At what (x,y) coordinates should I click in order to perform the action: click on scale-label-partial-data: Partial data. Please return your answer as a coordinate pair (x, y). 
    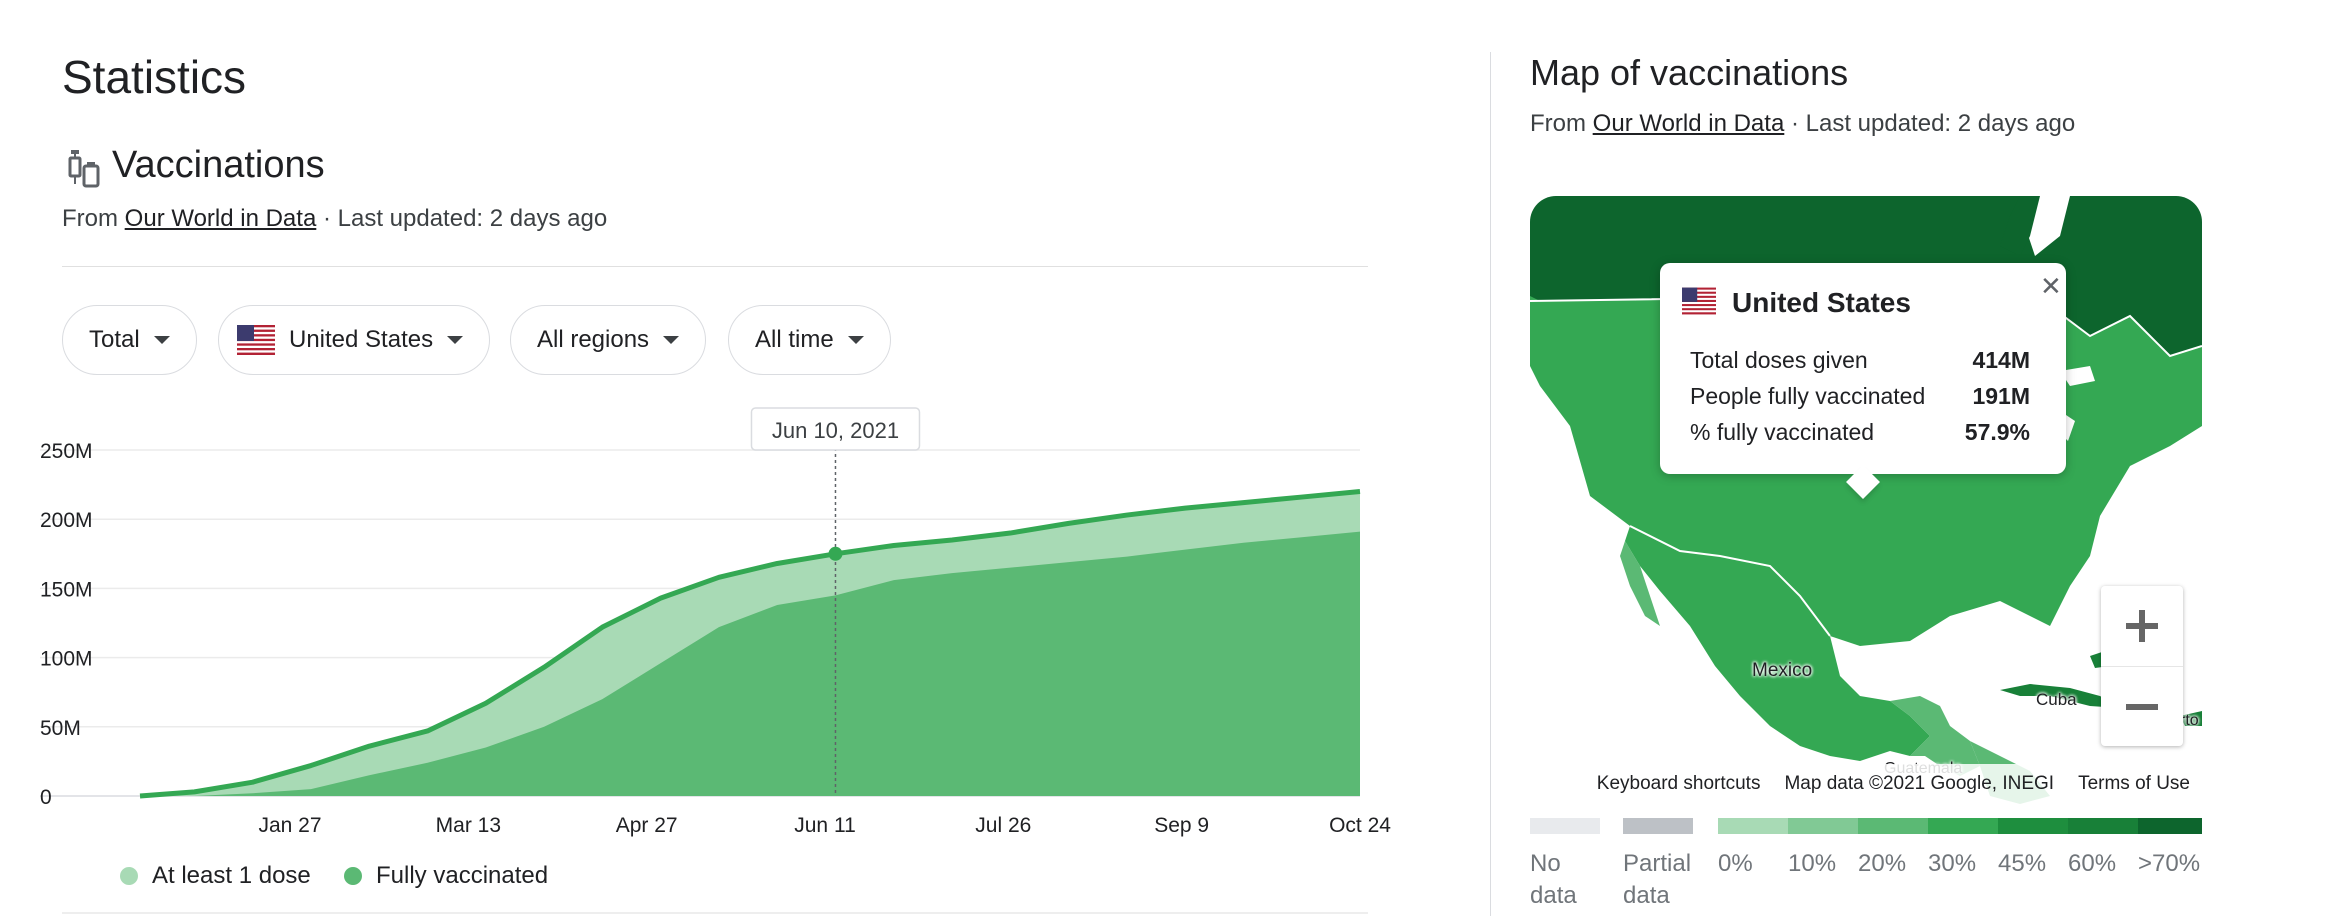
    Looking at the image, I should click on (1657, 879).